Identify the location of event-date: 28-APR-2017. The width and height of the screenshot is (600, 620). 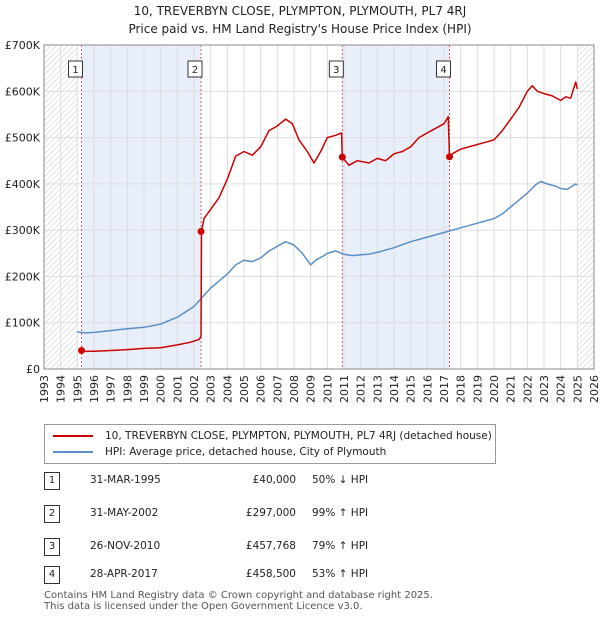
(124, 574).